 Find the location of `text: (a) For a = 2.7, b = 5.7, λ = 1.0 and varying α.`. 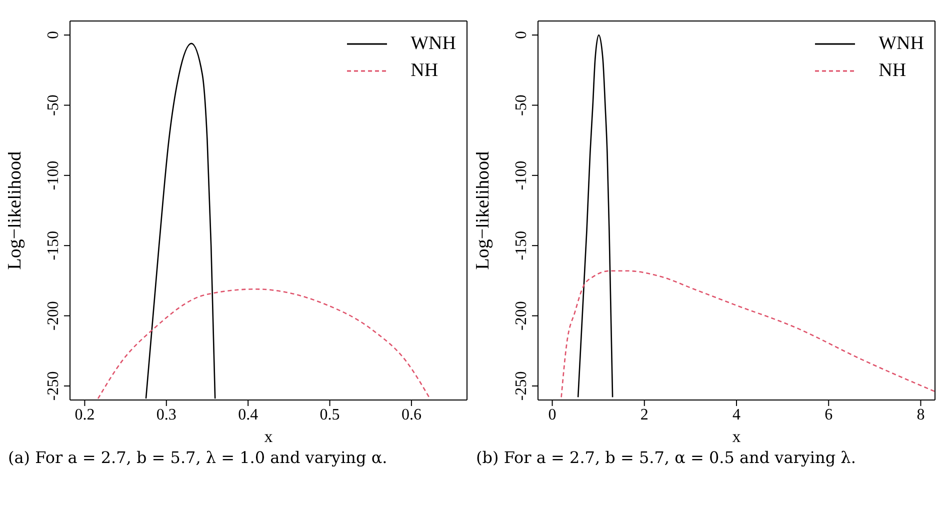

text: (a) For a = 2.7, b = 5.7, λ = 1.0 and varying α. is located at coordinates (198, 458).